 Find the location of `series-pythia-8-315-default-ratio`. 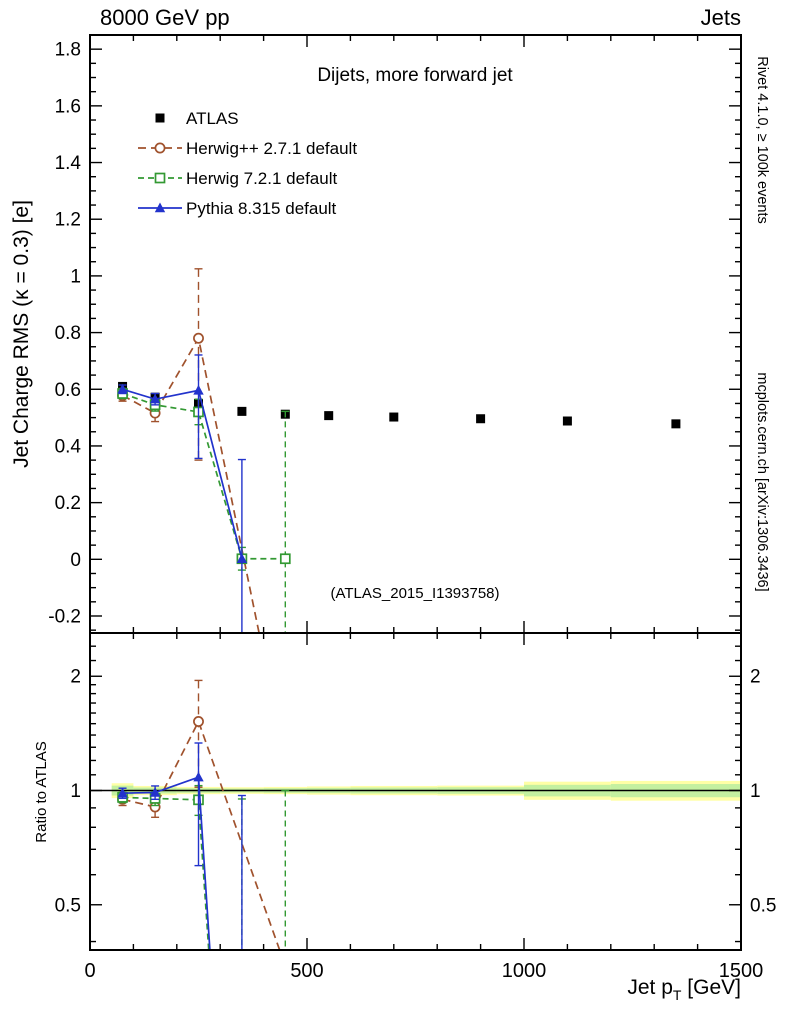

series-pythia-8-315-default-ratio is located at coordinates (181, 846).